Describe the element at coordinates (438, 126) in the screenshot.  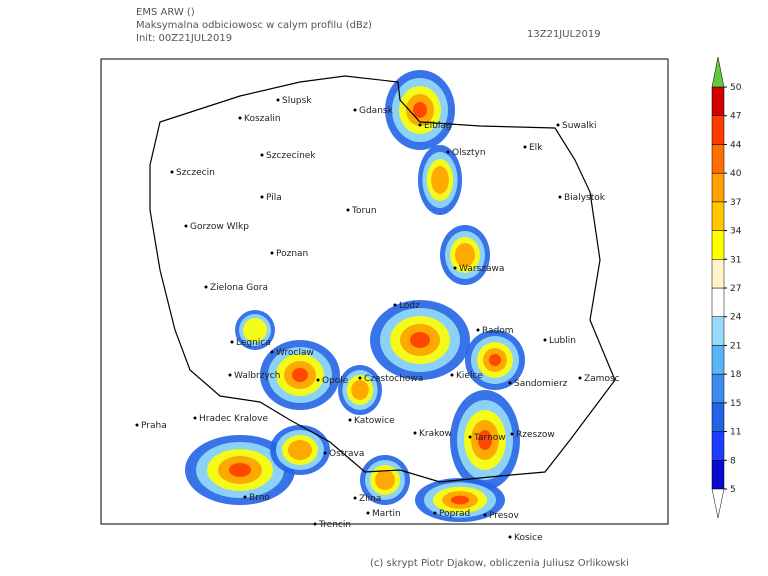
I see `city-label: Elblag` at that location.